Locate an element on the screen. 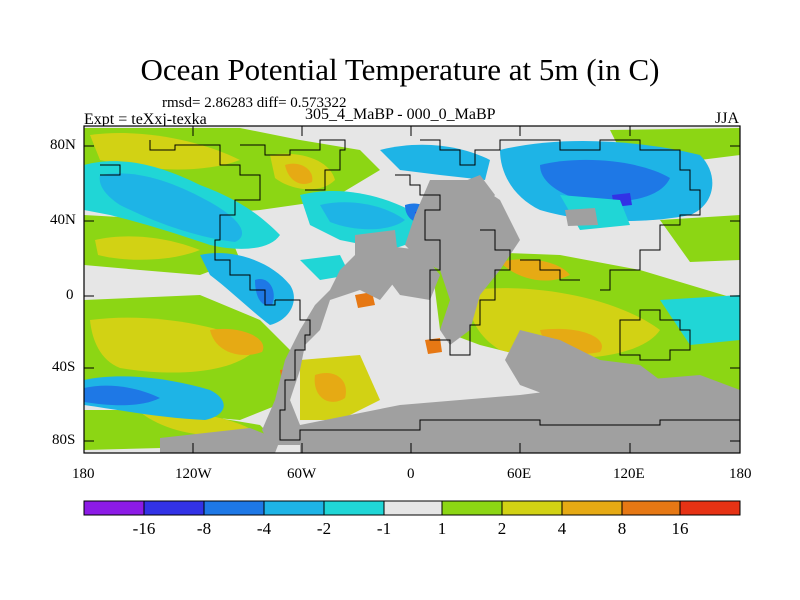  colorbar-label: -4 is located at coordinates (264, 528).